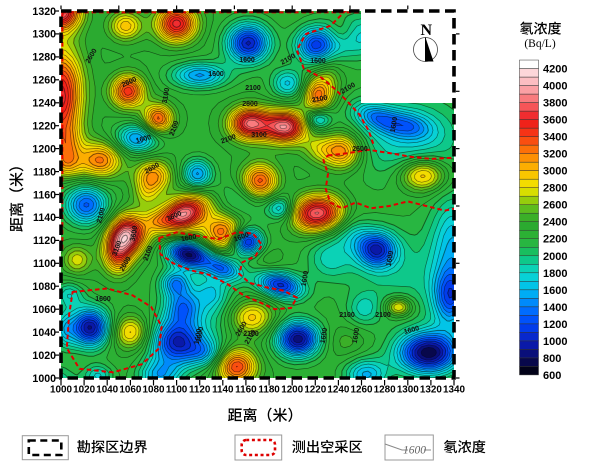 This screenshot has height=469, width=600. What do you see at coordinates (539, 44) in the screenshot?
I see `svg-text: (Bq/L)` at bounding box center [539, 44].